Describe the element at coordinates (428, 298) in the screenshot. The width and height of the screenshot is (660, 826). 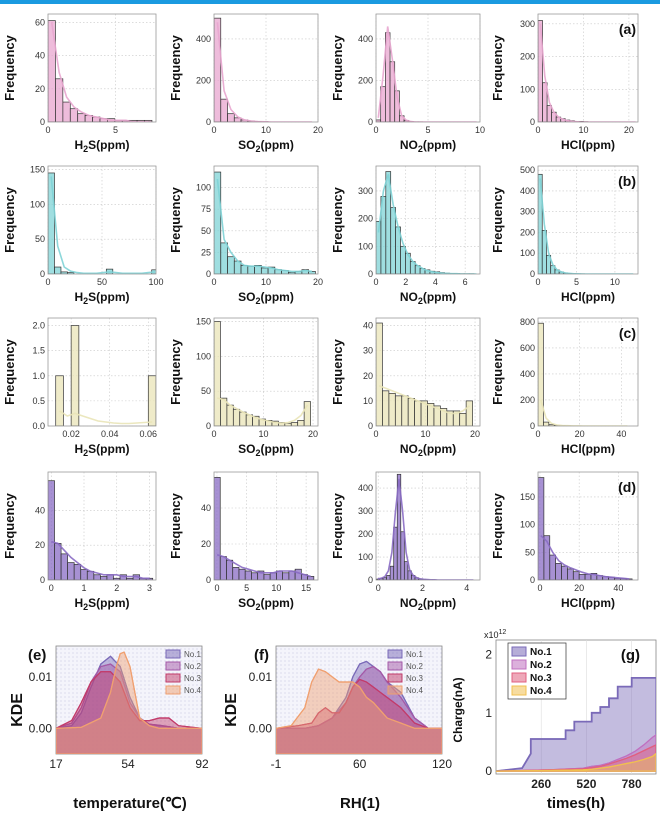
I see `x-axis-label: NO2(ppm)` at that location.